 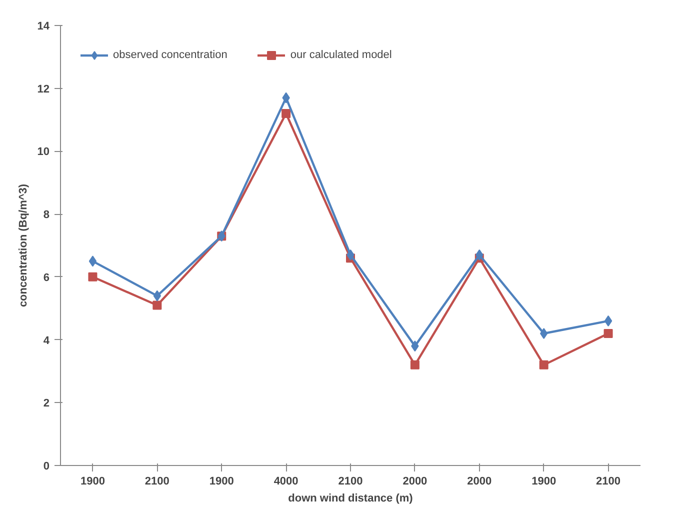 What do you see at coordinates (46, 404) in the screenshot?
I see `y-tick-label: 2` at bounding box center [46, 404].